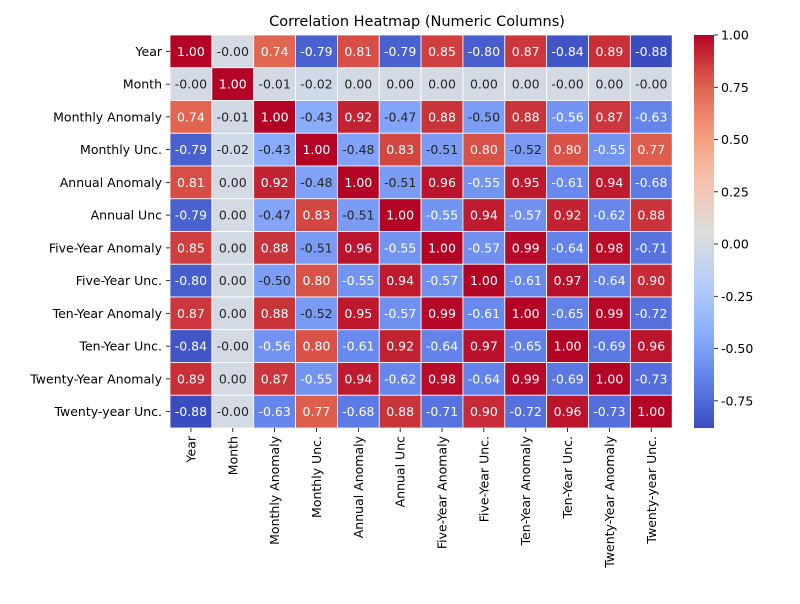 The image size is (800, 604). What do you see at coordinates (651, 51) in the screenshot?
I see `cell-value-label: -0.88` at bounding box center [651, 51].